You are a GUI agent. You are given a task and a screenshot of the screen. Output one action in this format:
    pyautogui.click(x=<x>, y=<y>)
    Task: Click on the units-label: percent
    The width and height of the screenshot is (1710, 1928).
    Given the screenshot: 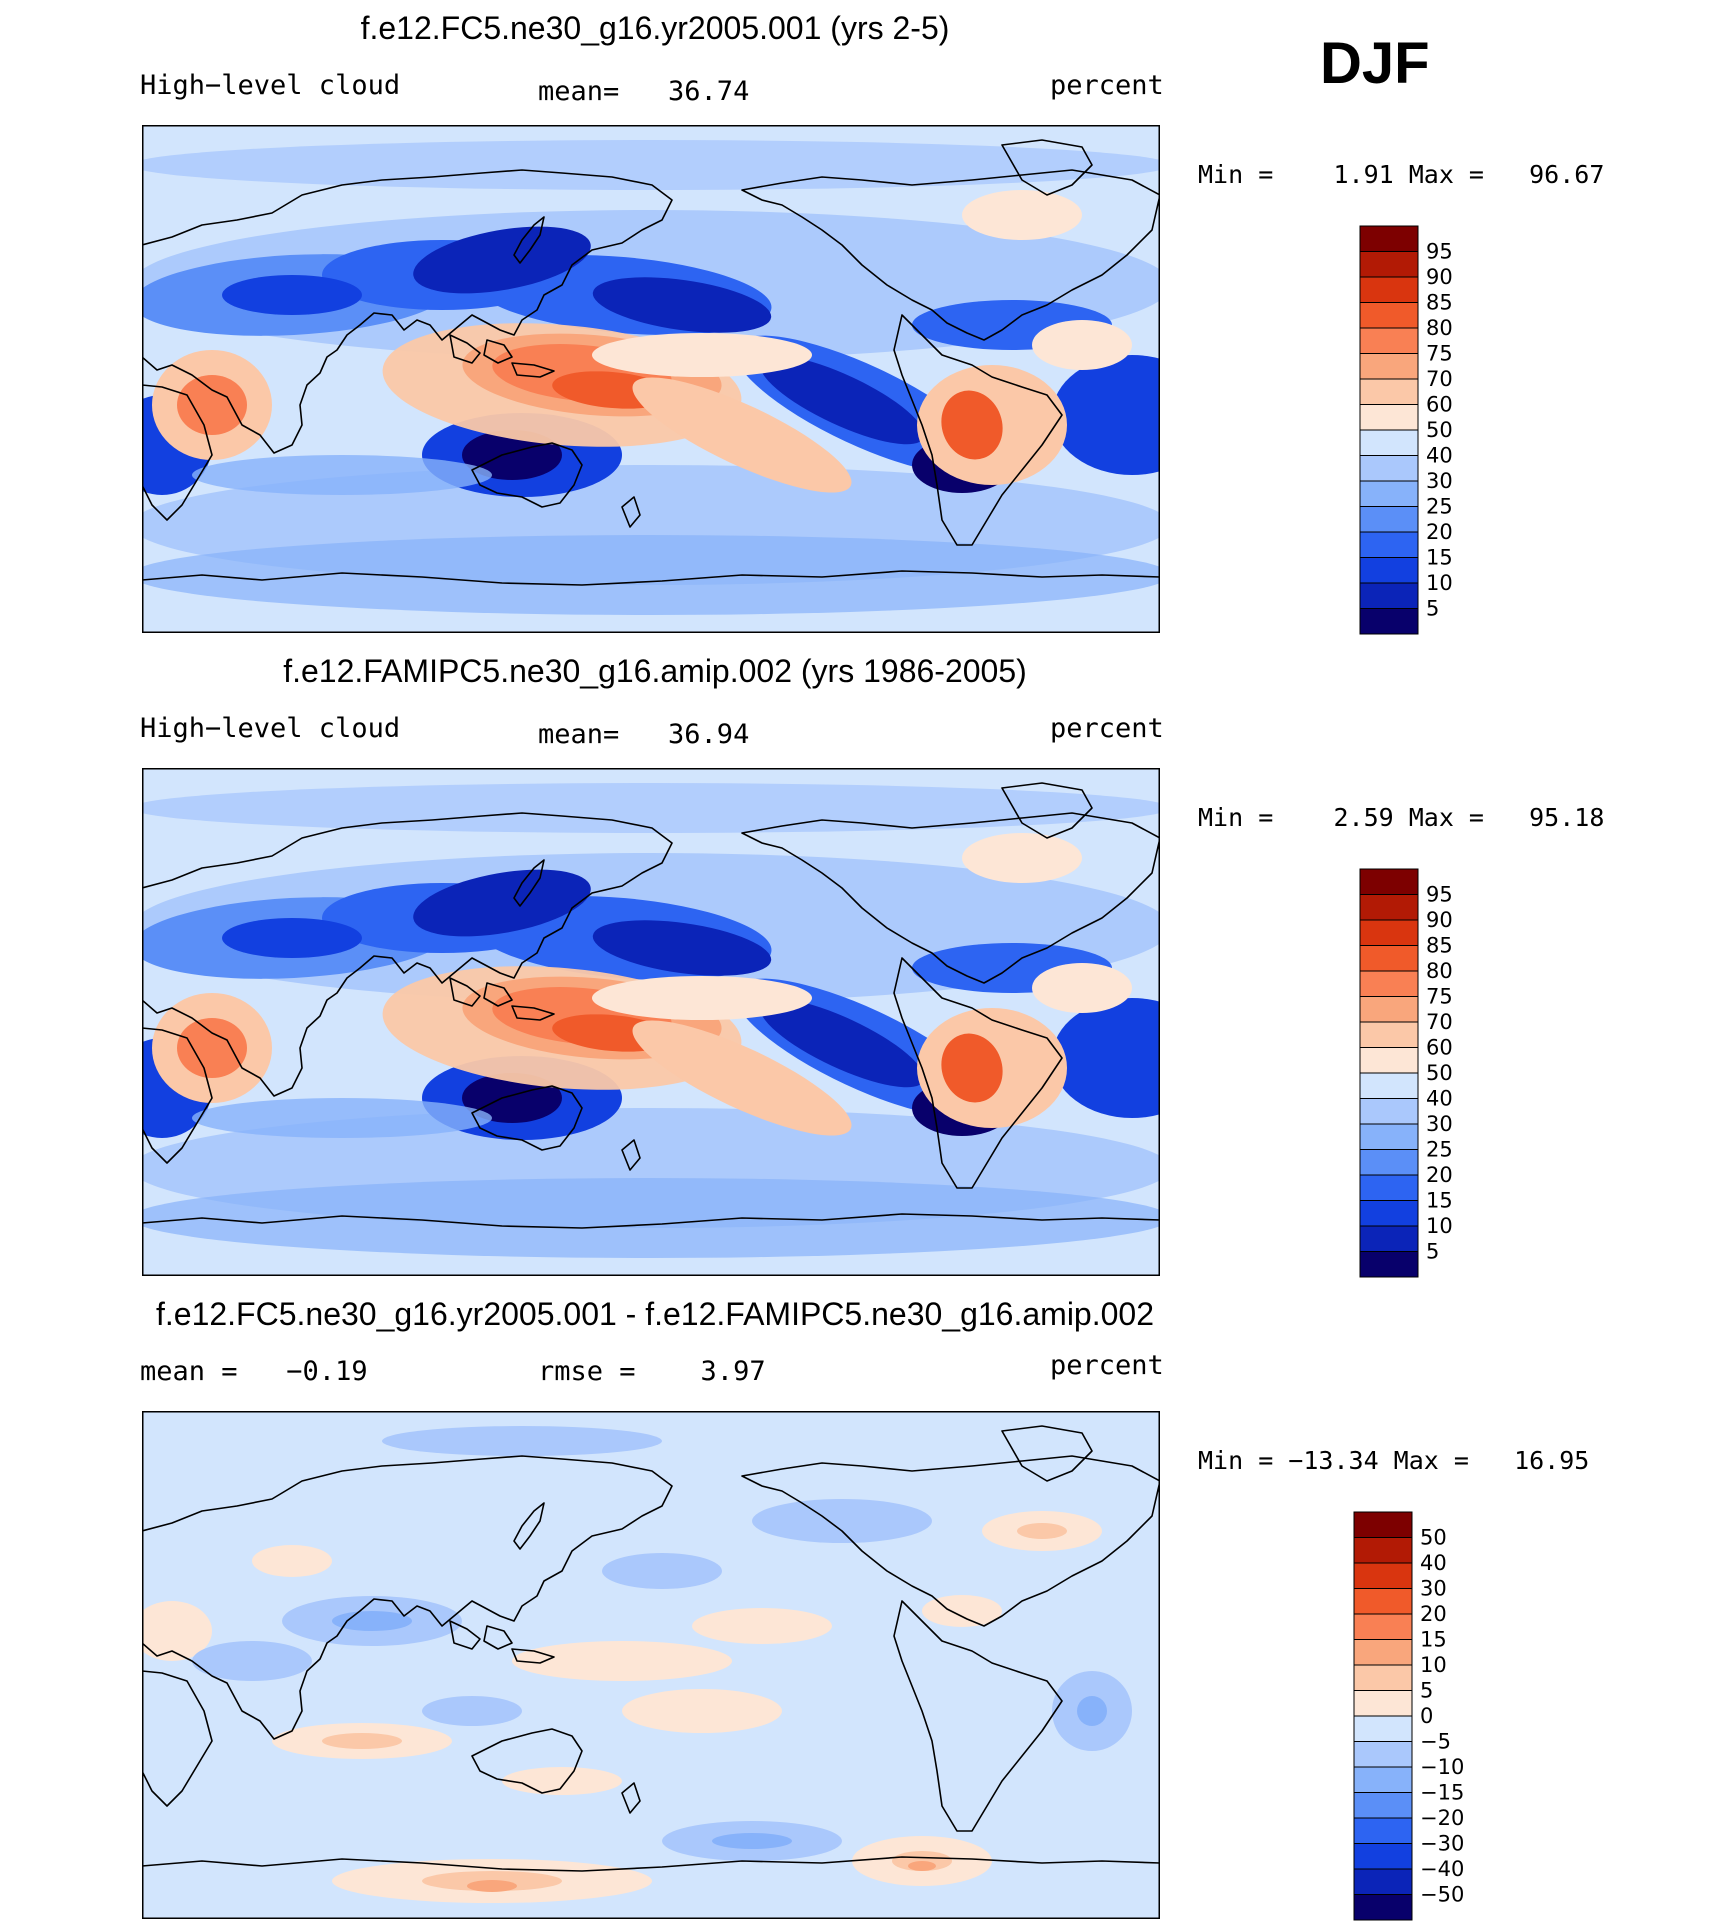 What is the action you would take?
    pyautogui.click(x=1107, y=728)
    